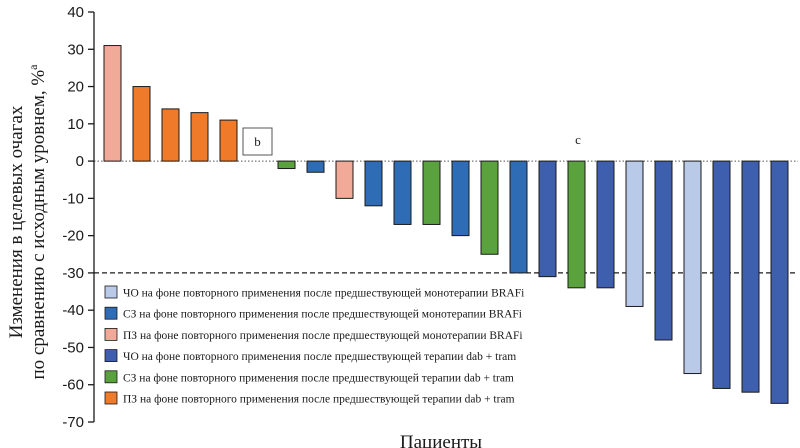  Describe the element at coordinates (75, 87) in the screenshot. I see `y-tick-label: 20` at that location.